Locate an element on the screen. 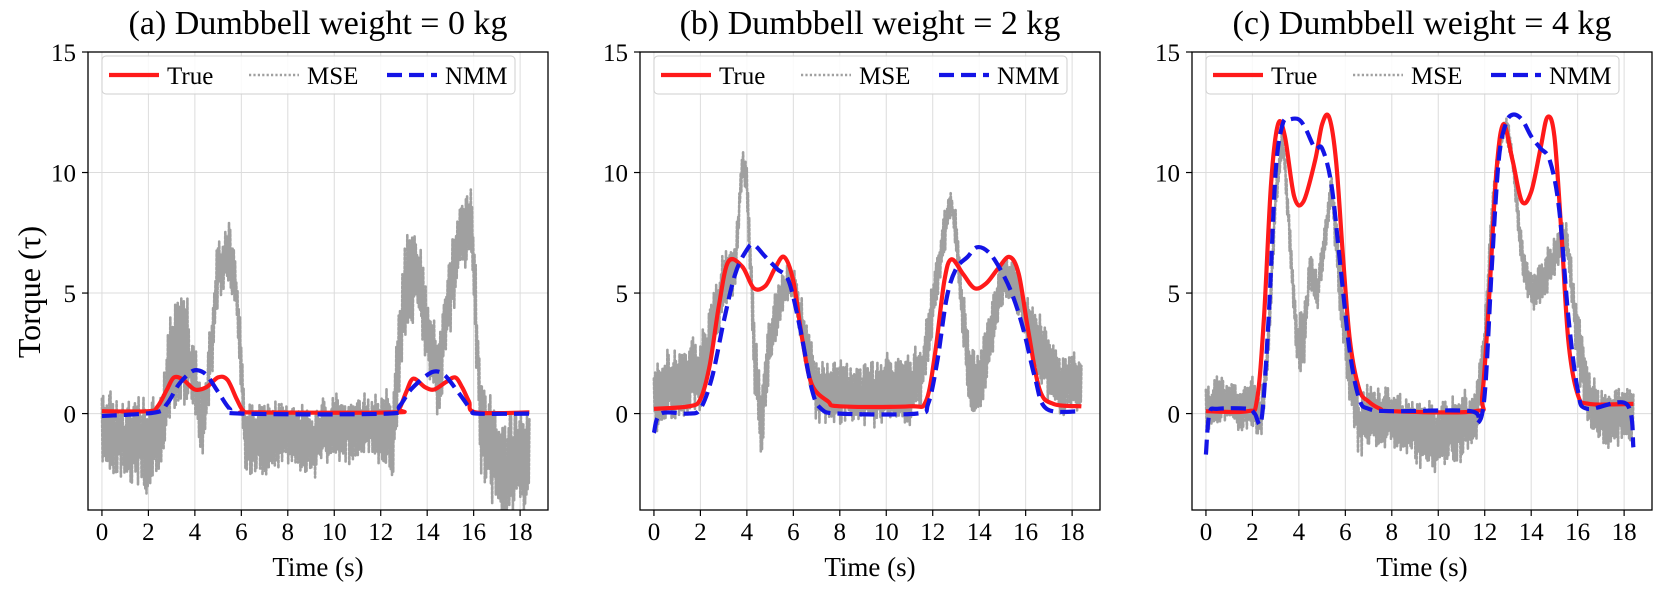 The width and height of the screenshot is (1661, 591). y-axis-label: Torque (τ) is located at coordinates (29, 292).